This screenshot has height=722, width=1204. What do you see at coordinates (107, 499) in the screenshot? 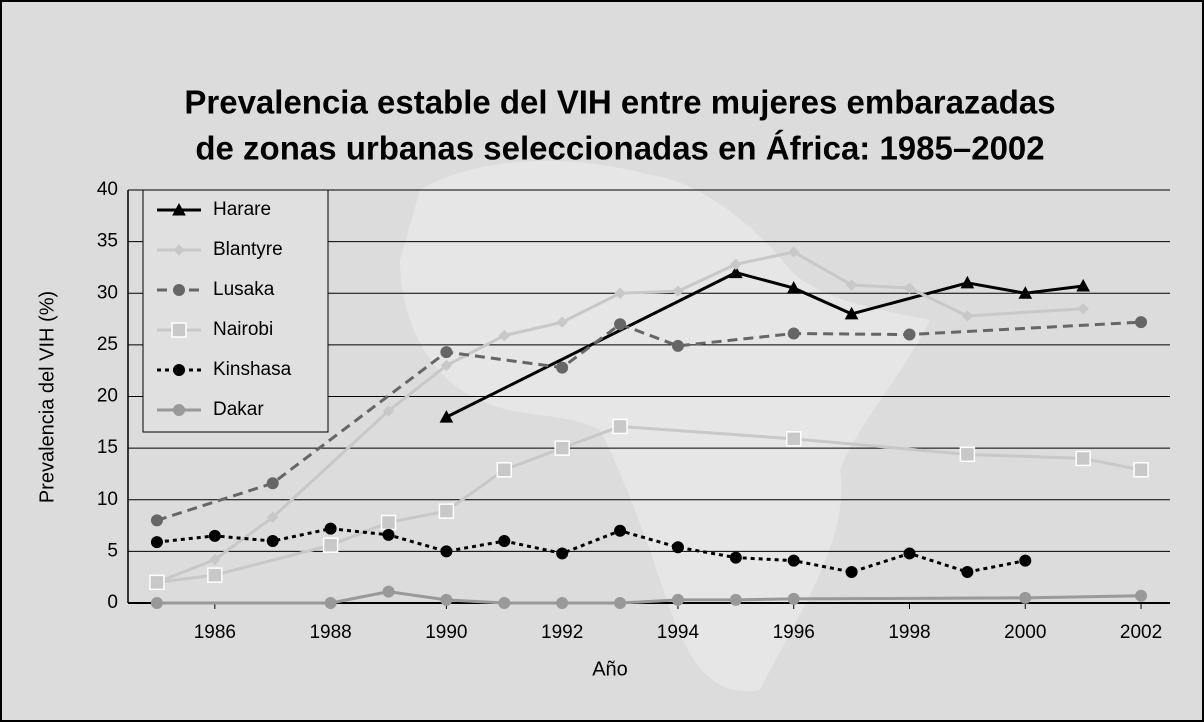
I see `y-tick-label: 10` at bounding box center [107, 499].